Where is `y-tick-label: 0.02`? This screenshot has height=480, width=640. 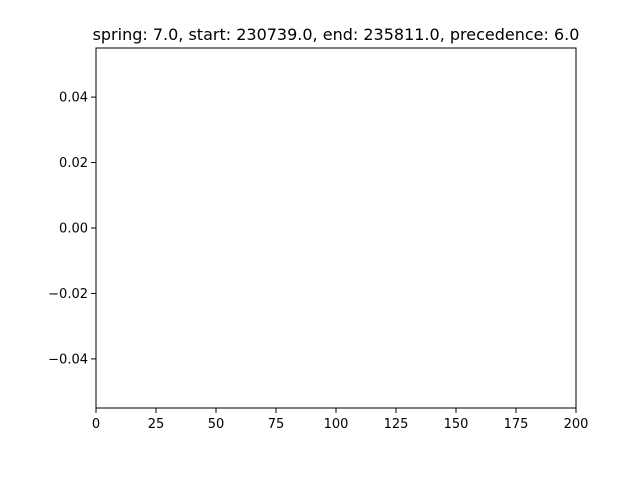
y-tick-label: 0.02 is located at coordinates (73, 163).